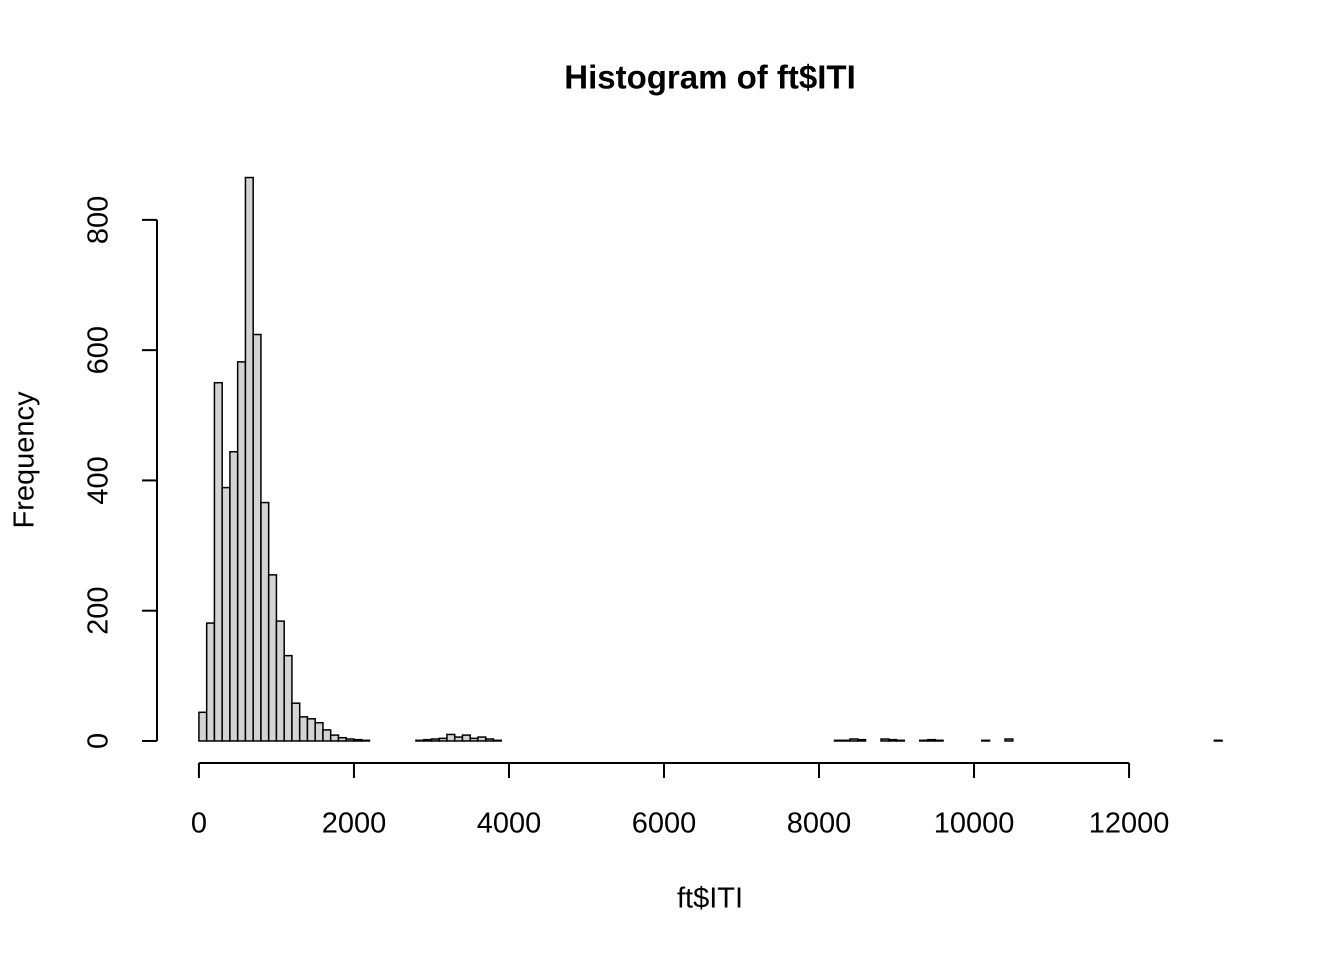  I want to click on x-tick-label: 0, so click(199, 824).